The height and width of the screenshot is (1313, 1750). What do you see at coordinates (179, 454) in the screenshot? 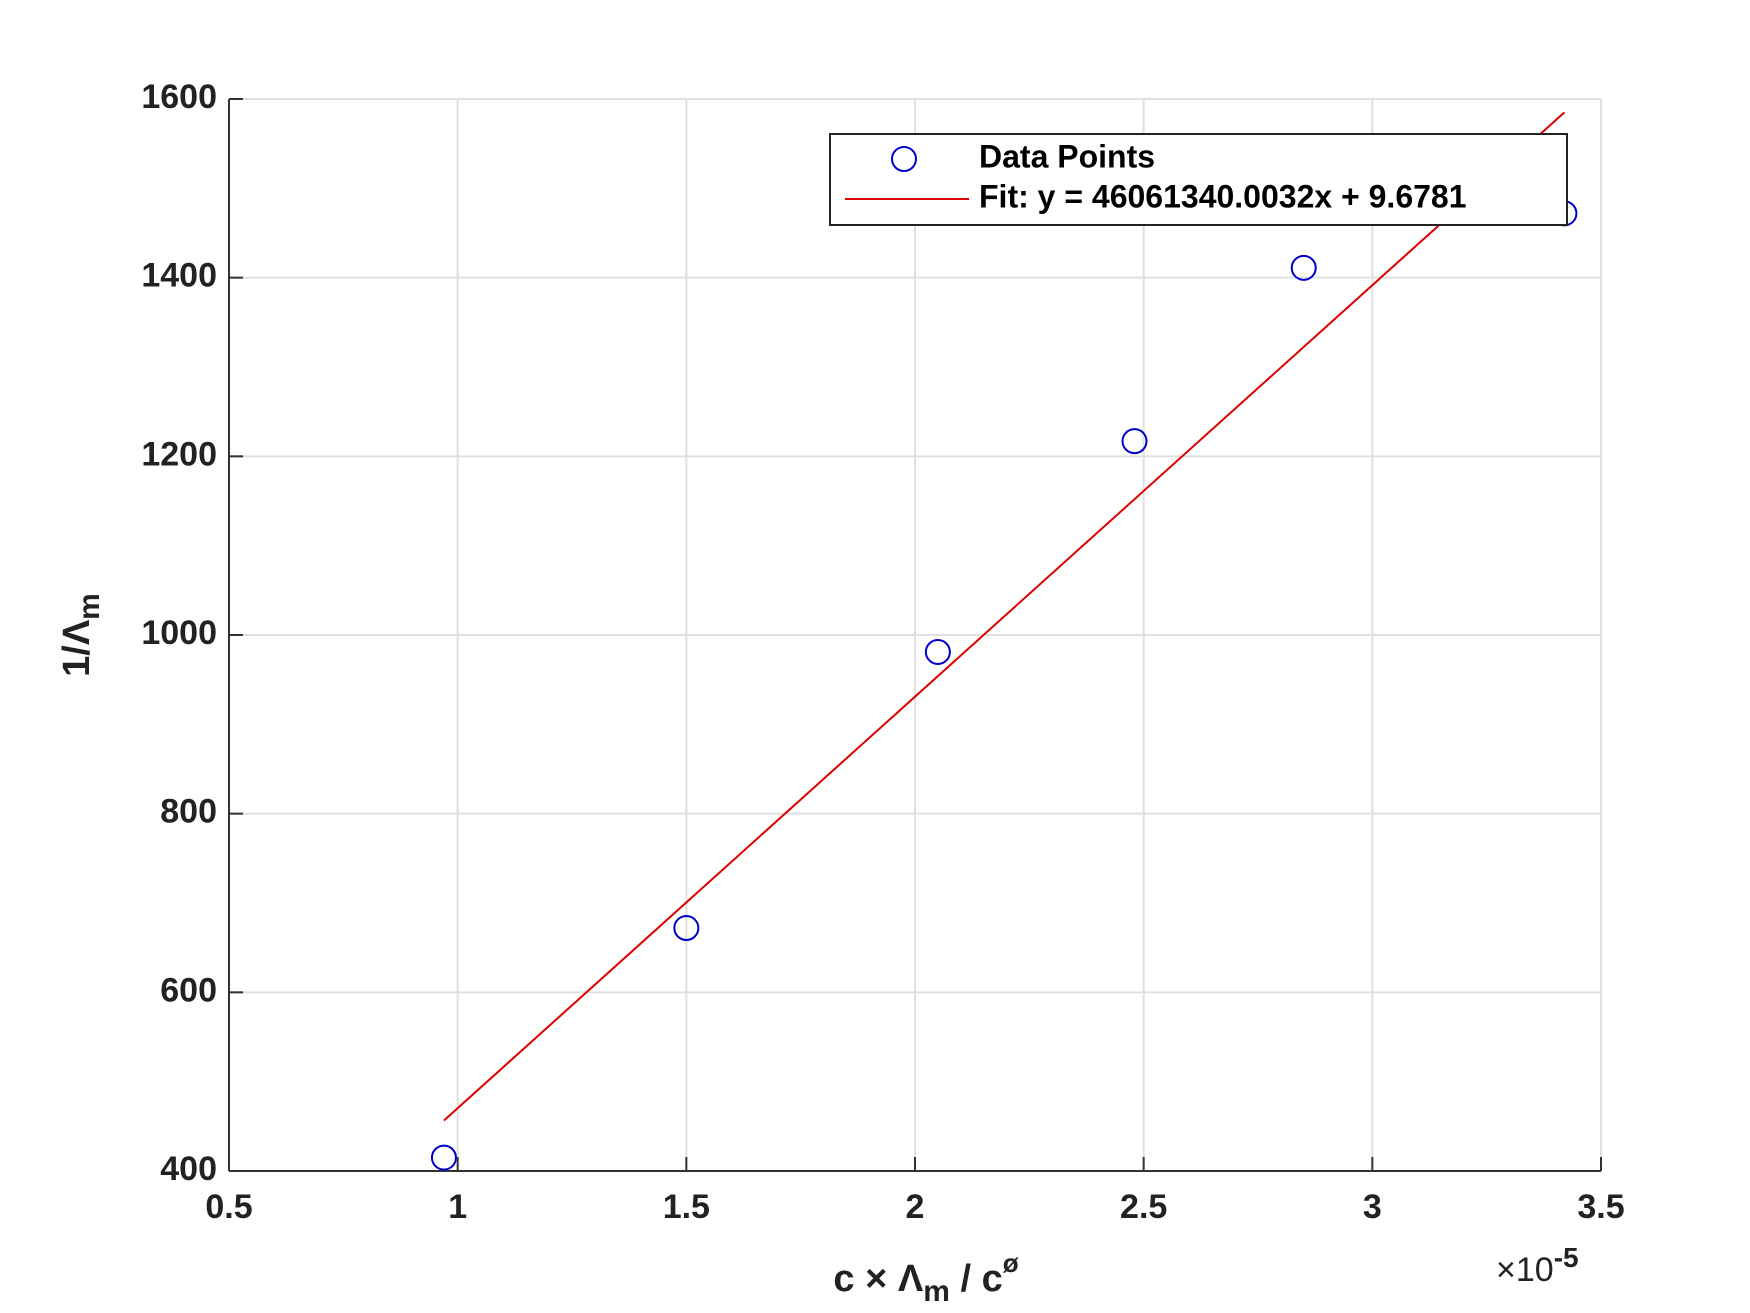
I see `y-tick-label: 1200` at bounding box center [179, 454].